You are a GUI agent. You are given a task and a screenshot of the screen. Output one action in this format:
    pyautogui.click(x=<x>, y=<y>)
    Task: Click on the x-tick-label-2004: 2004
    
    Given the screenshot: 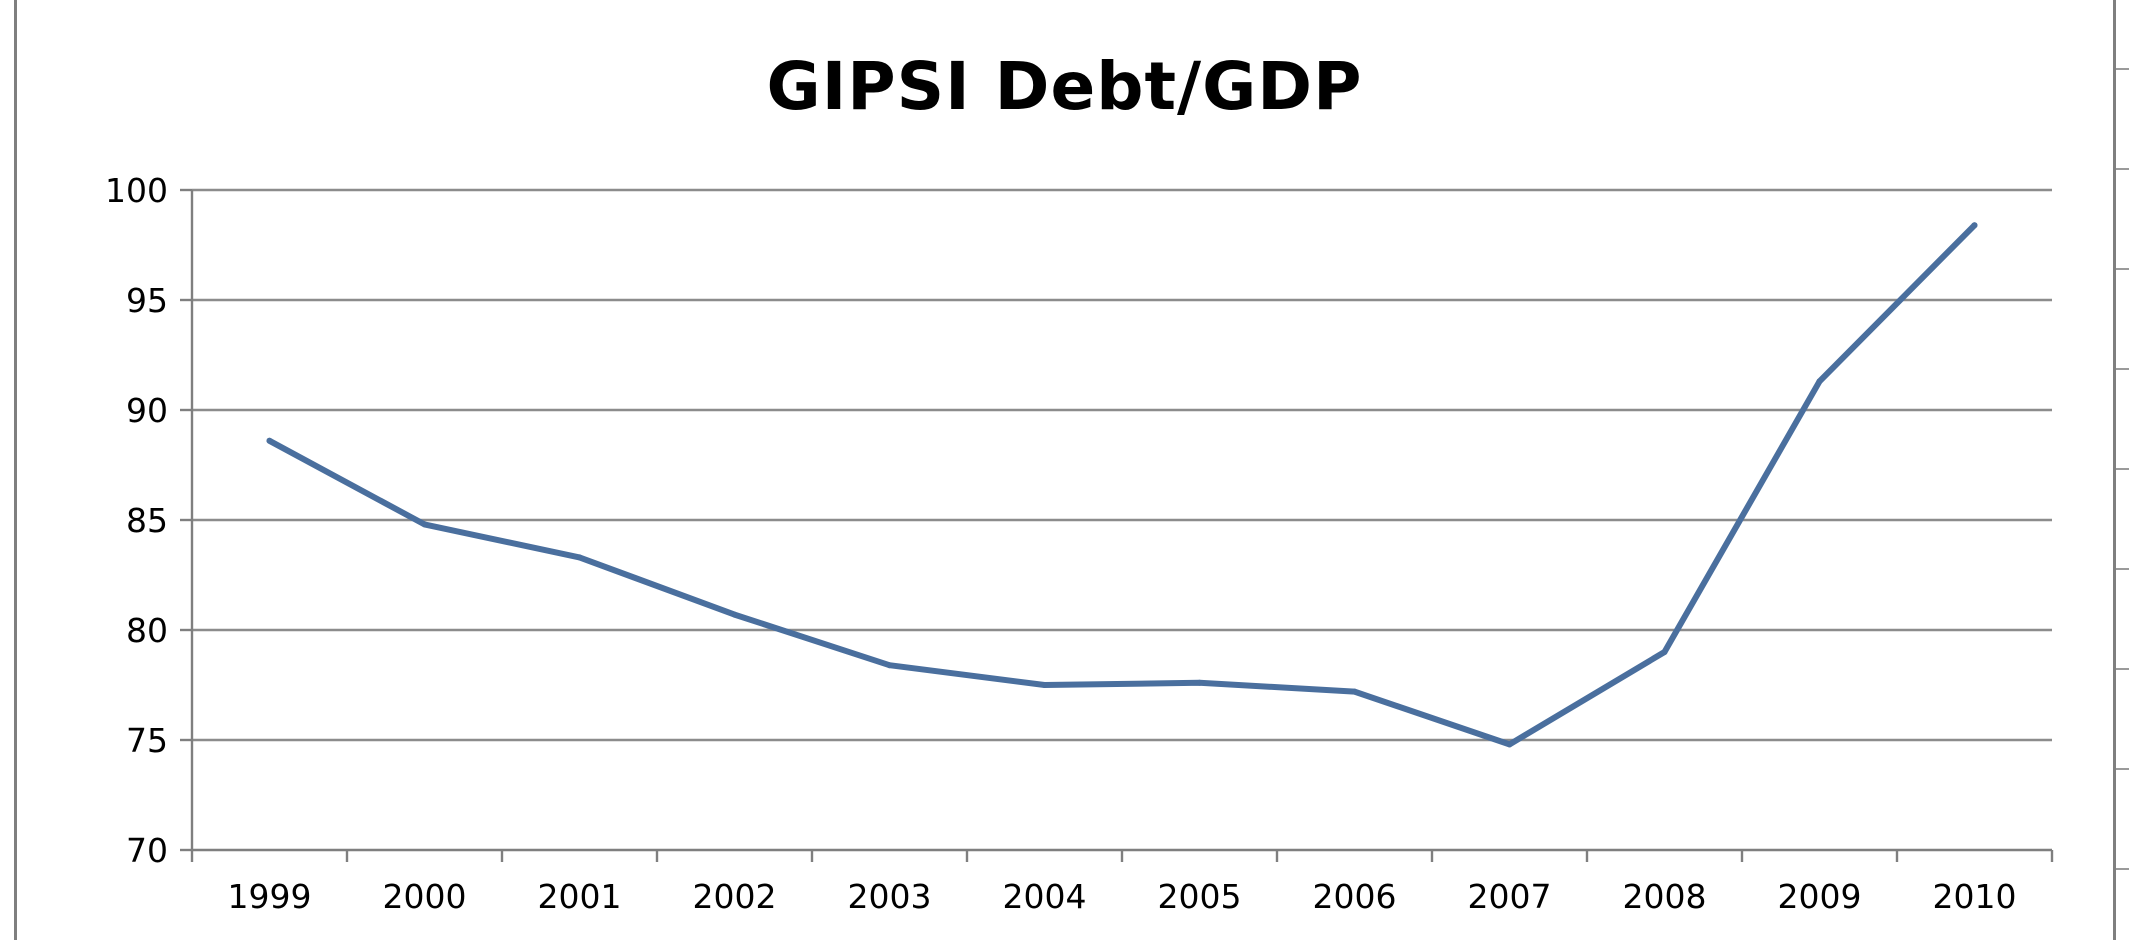 What is the action you would take?
    pyautogui.click(x=1045, y=896)
    